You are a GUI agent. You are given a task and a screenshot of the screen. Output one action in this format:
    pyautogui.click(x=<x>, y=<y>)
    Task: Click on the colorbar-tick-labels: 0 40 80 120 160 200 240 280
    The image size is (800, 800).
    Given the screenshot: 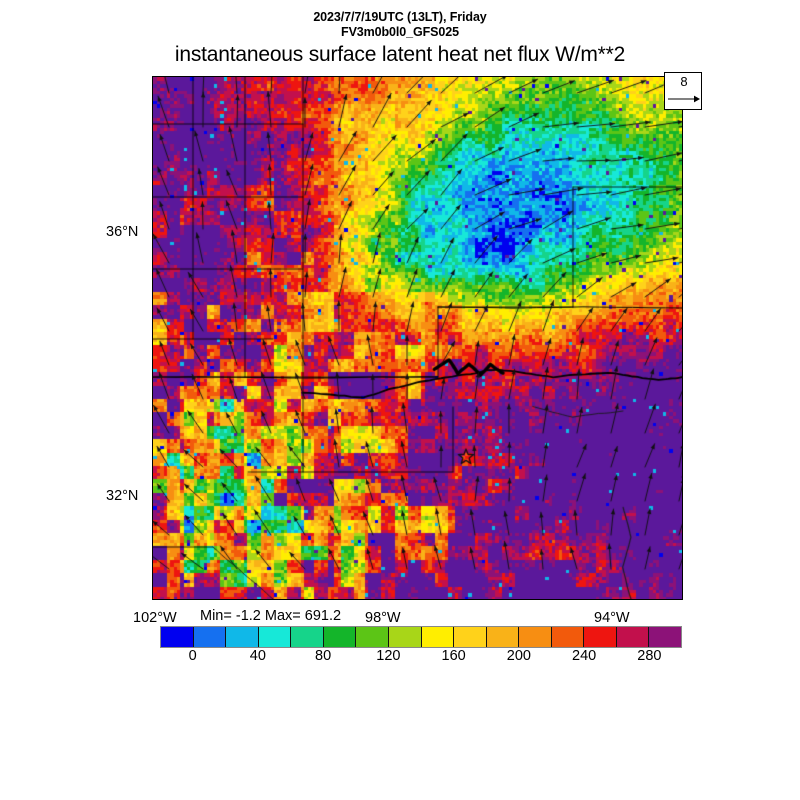 What is the action you would take?
    pyautogui.click(x=421, y=658)
    